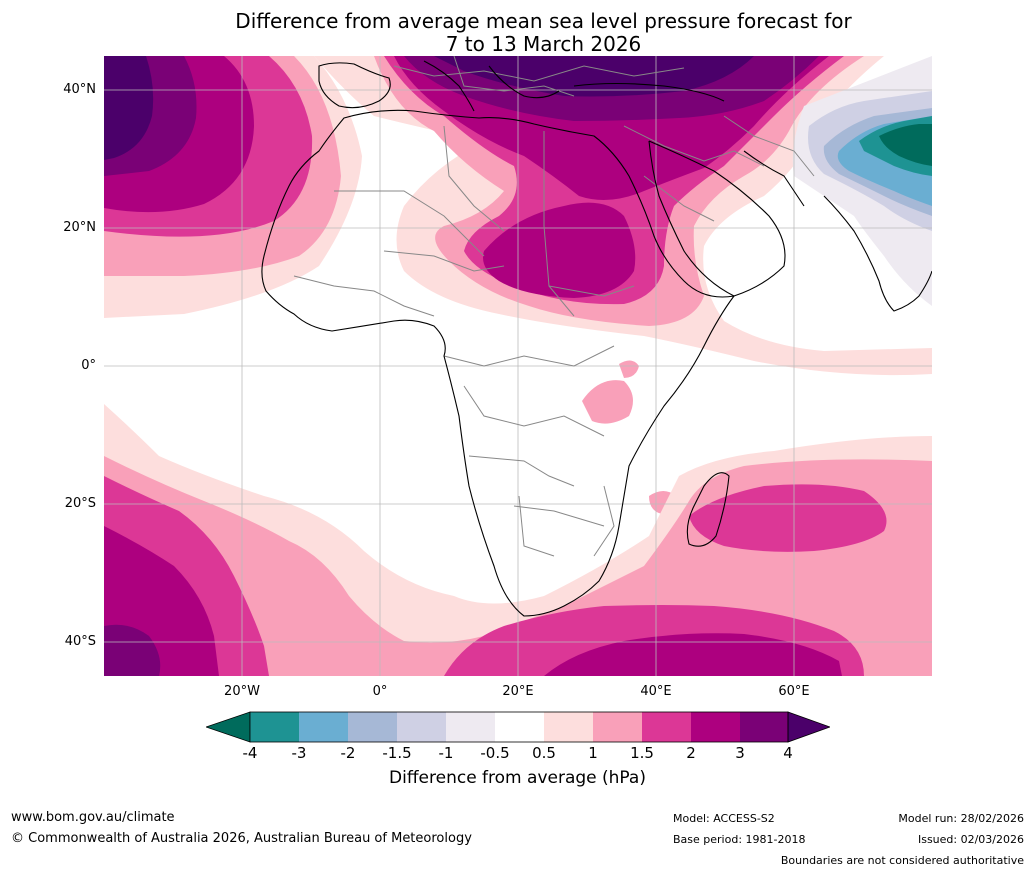  I want to click on border-namibia, so click(536, 526).